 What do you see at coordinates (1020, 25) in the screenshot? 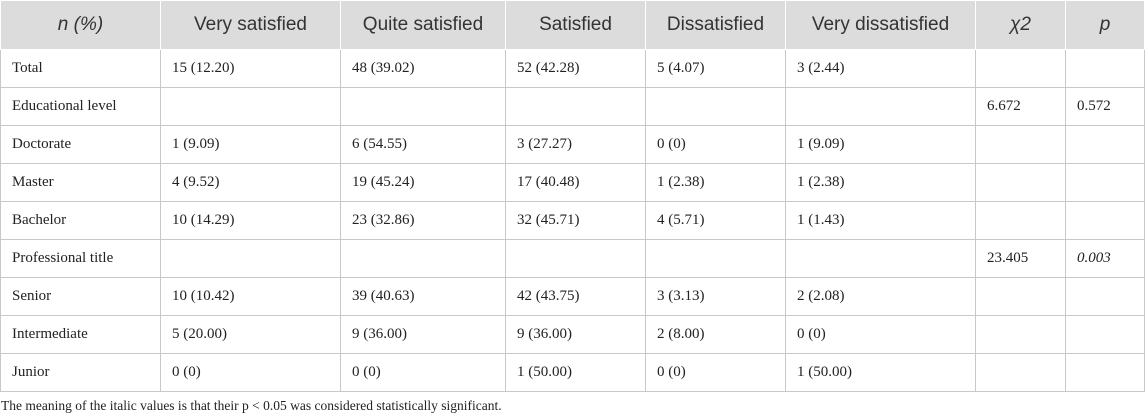
I see `header-cell: χ2` at bounding box center [1020, 25].